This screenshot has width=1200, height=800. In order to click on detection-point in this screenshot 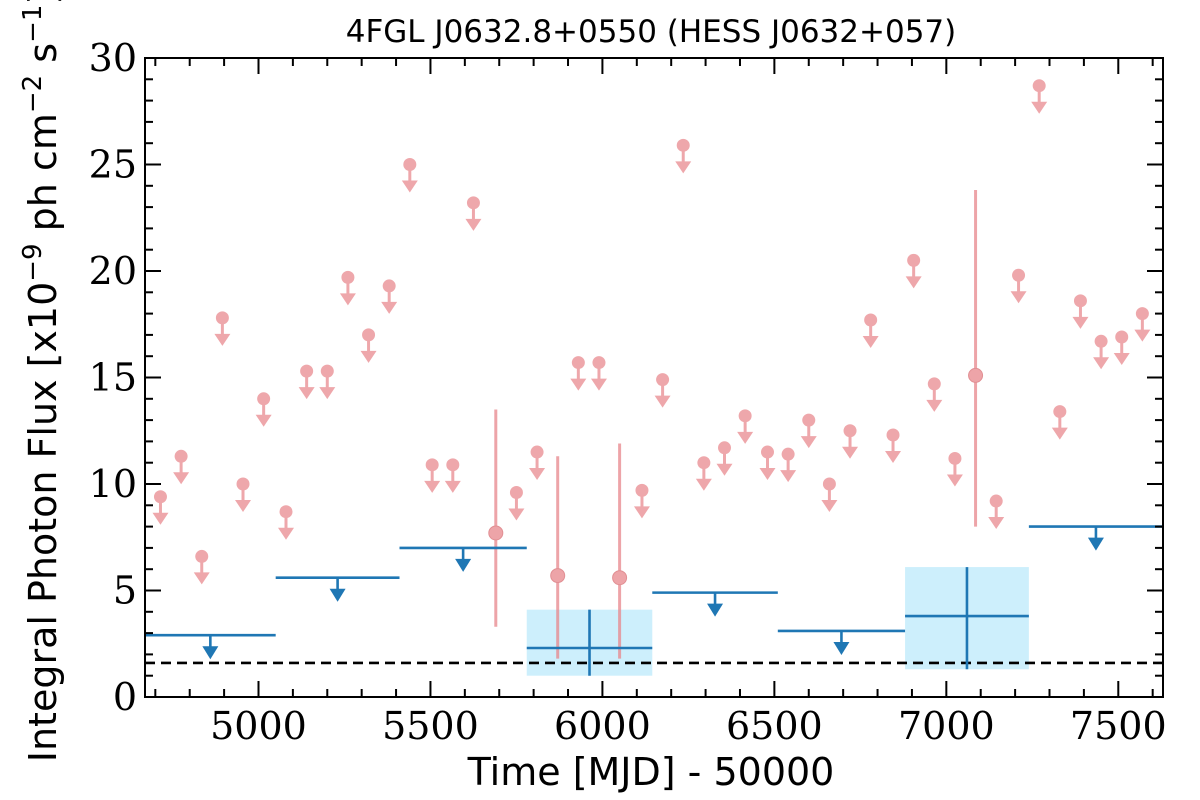, I will do `click(558, 576)`.